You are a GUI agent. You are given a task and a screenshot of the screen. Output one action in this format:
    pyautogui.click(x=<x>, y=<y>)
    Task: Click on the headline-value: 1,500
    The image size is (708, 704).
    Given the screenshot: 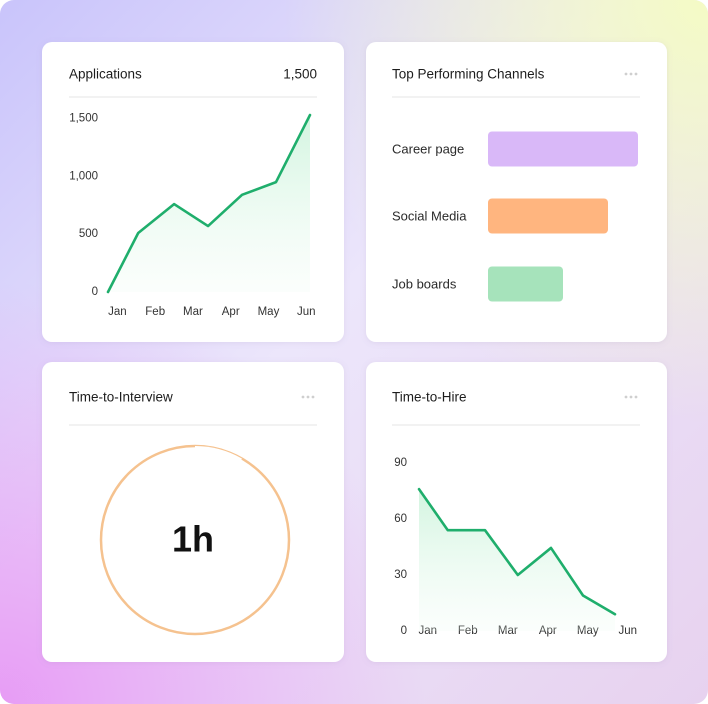 What is the action you would take?
    pyautogui.click(x=300, y=74)
    